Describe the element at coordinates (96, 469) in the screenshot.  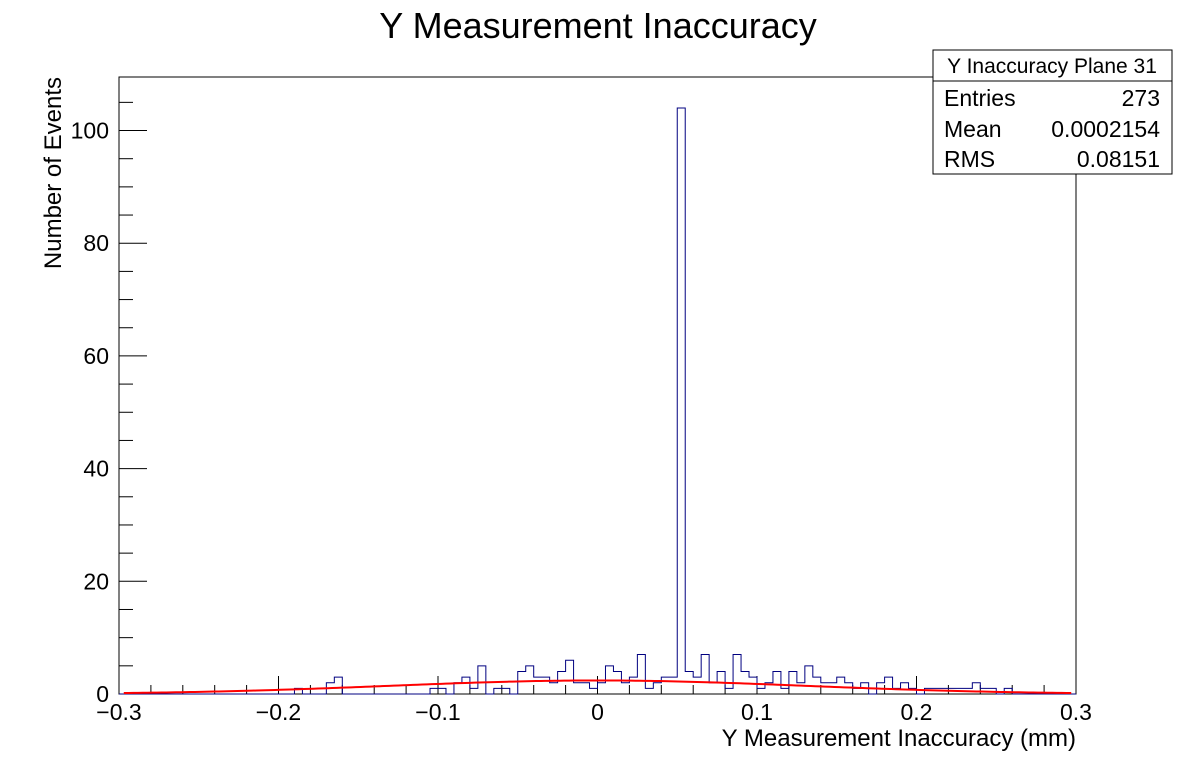
I see `y-tick-label: 40` at that location.